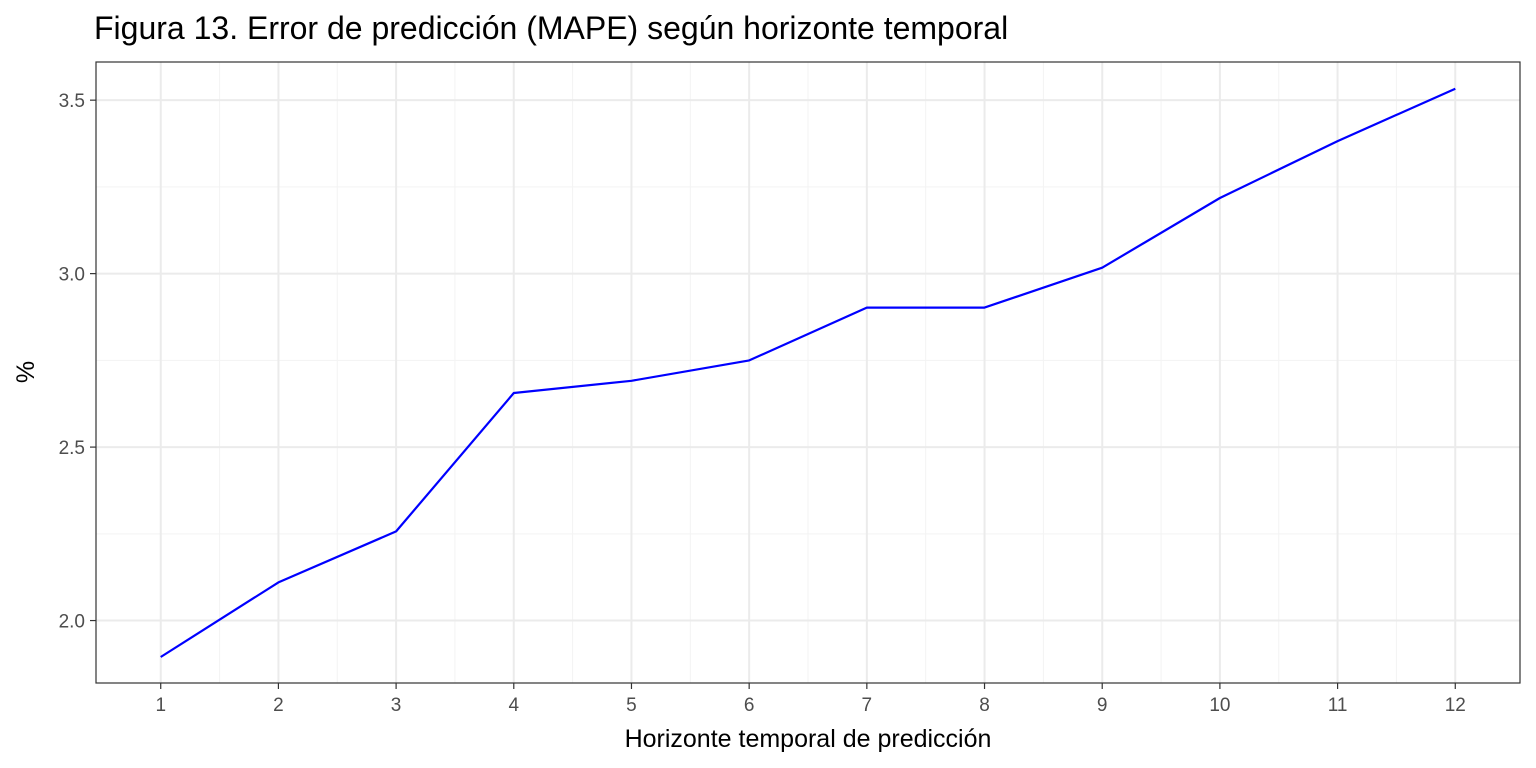 This screenshot has width=1536, height=768. I want to click on y-axis-title: %, so click(26, 372).